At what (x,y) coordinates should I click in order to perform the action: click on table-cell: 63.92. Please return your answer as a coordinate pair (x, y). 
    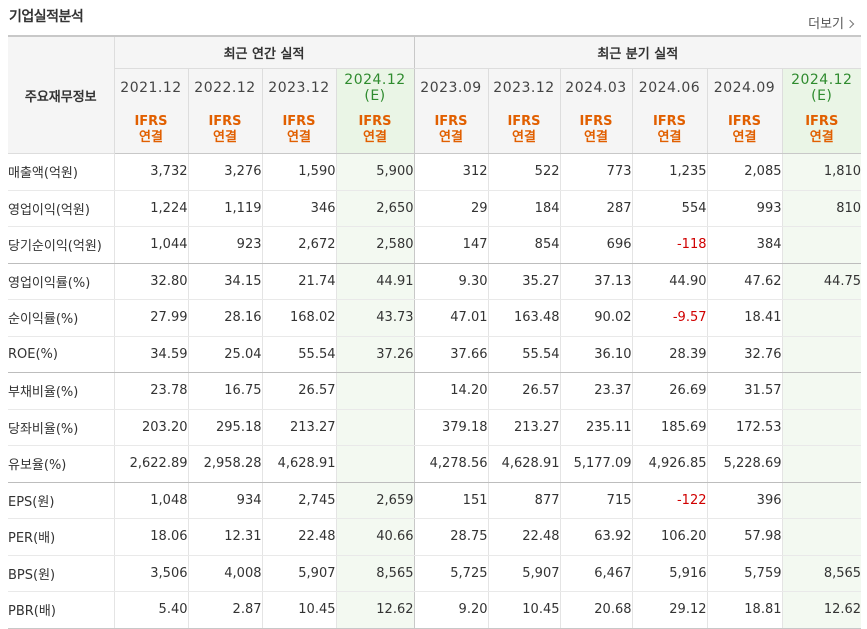
    Looking at the image, I should click on (595, 537).